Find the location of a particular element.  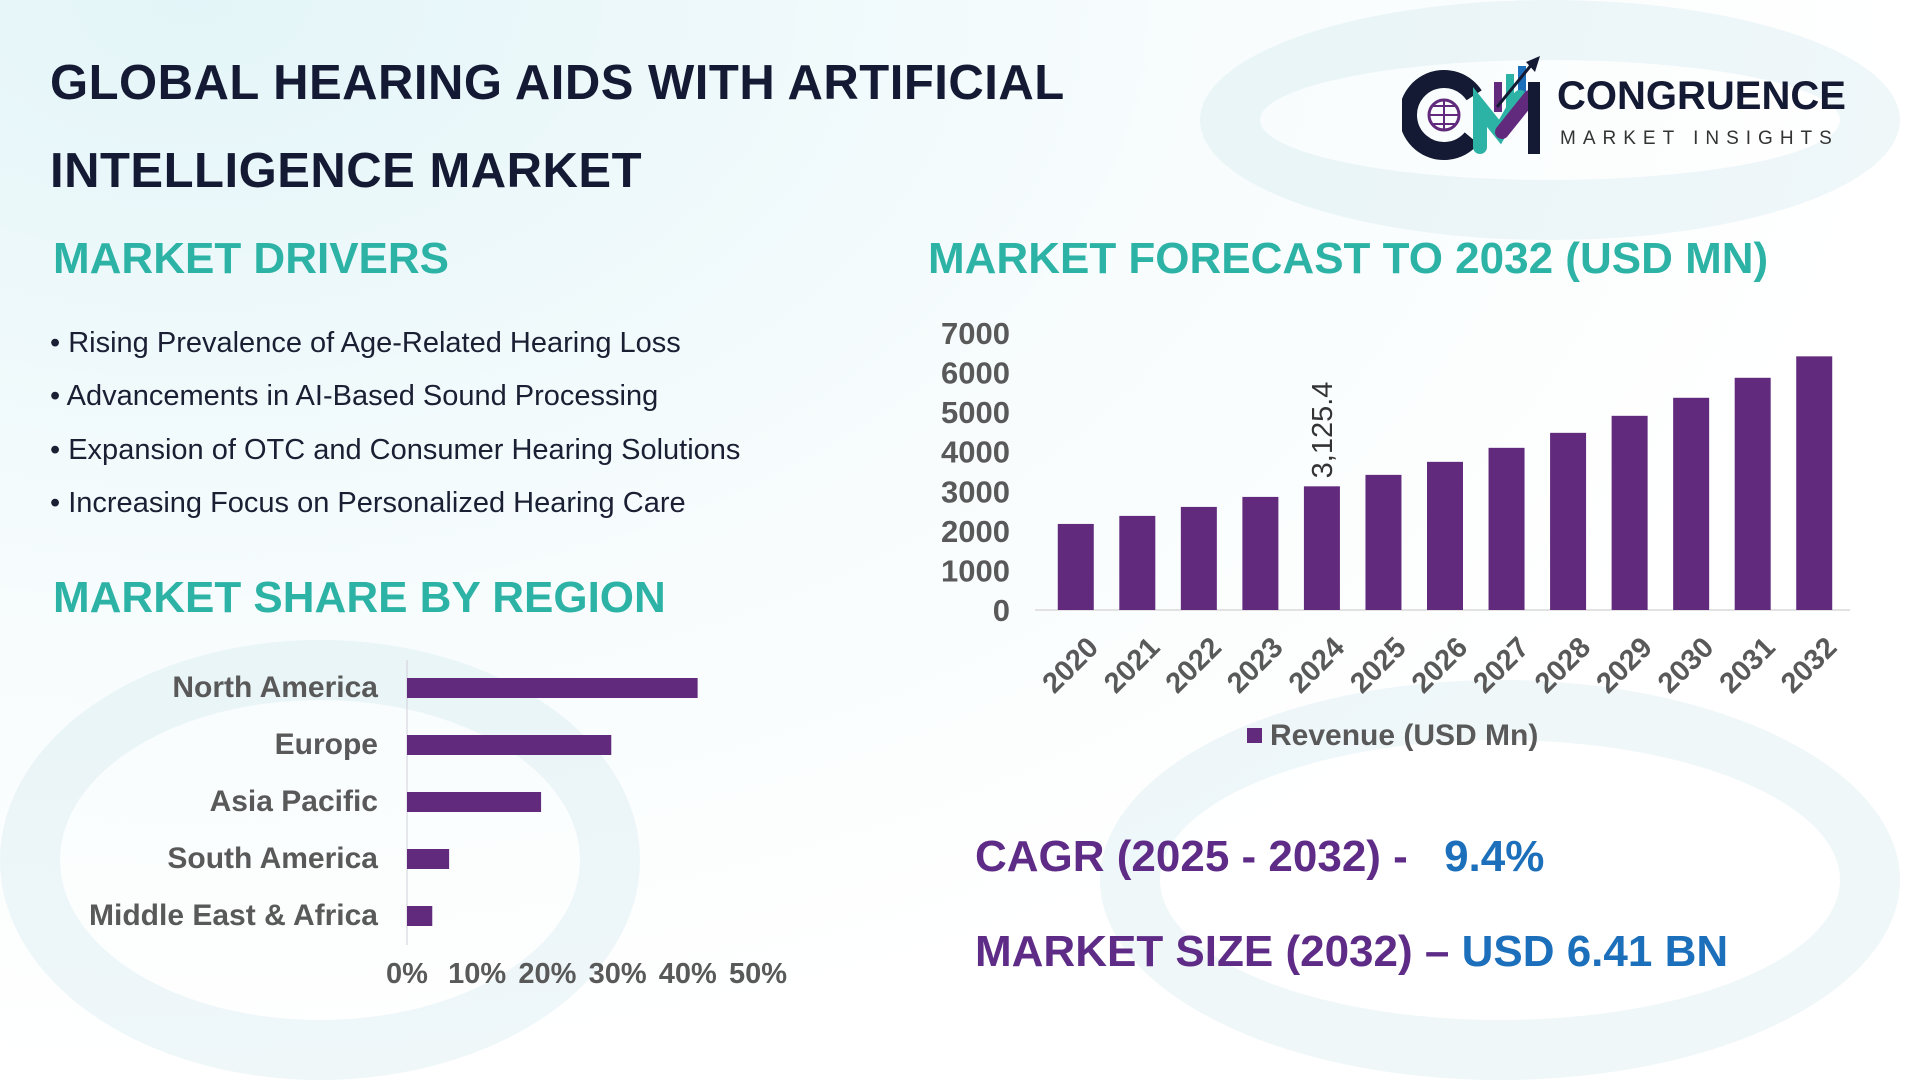

legend-label: Revenue (USD Mn) is located at coordinates (1404, 735).